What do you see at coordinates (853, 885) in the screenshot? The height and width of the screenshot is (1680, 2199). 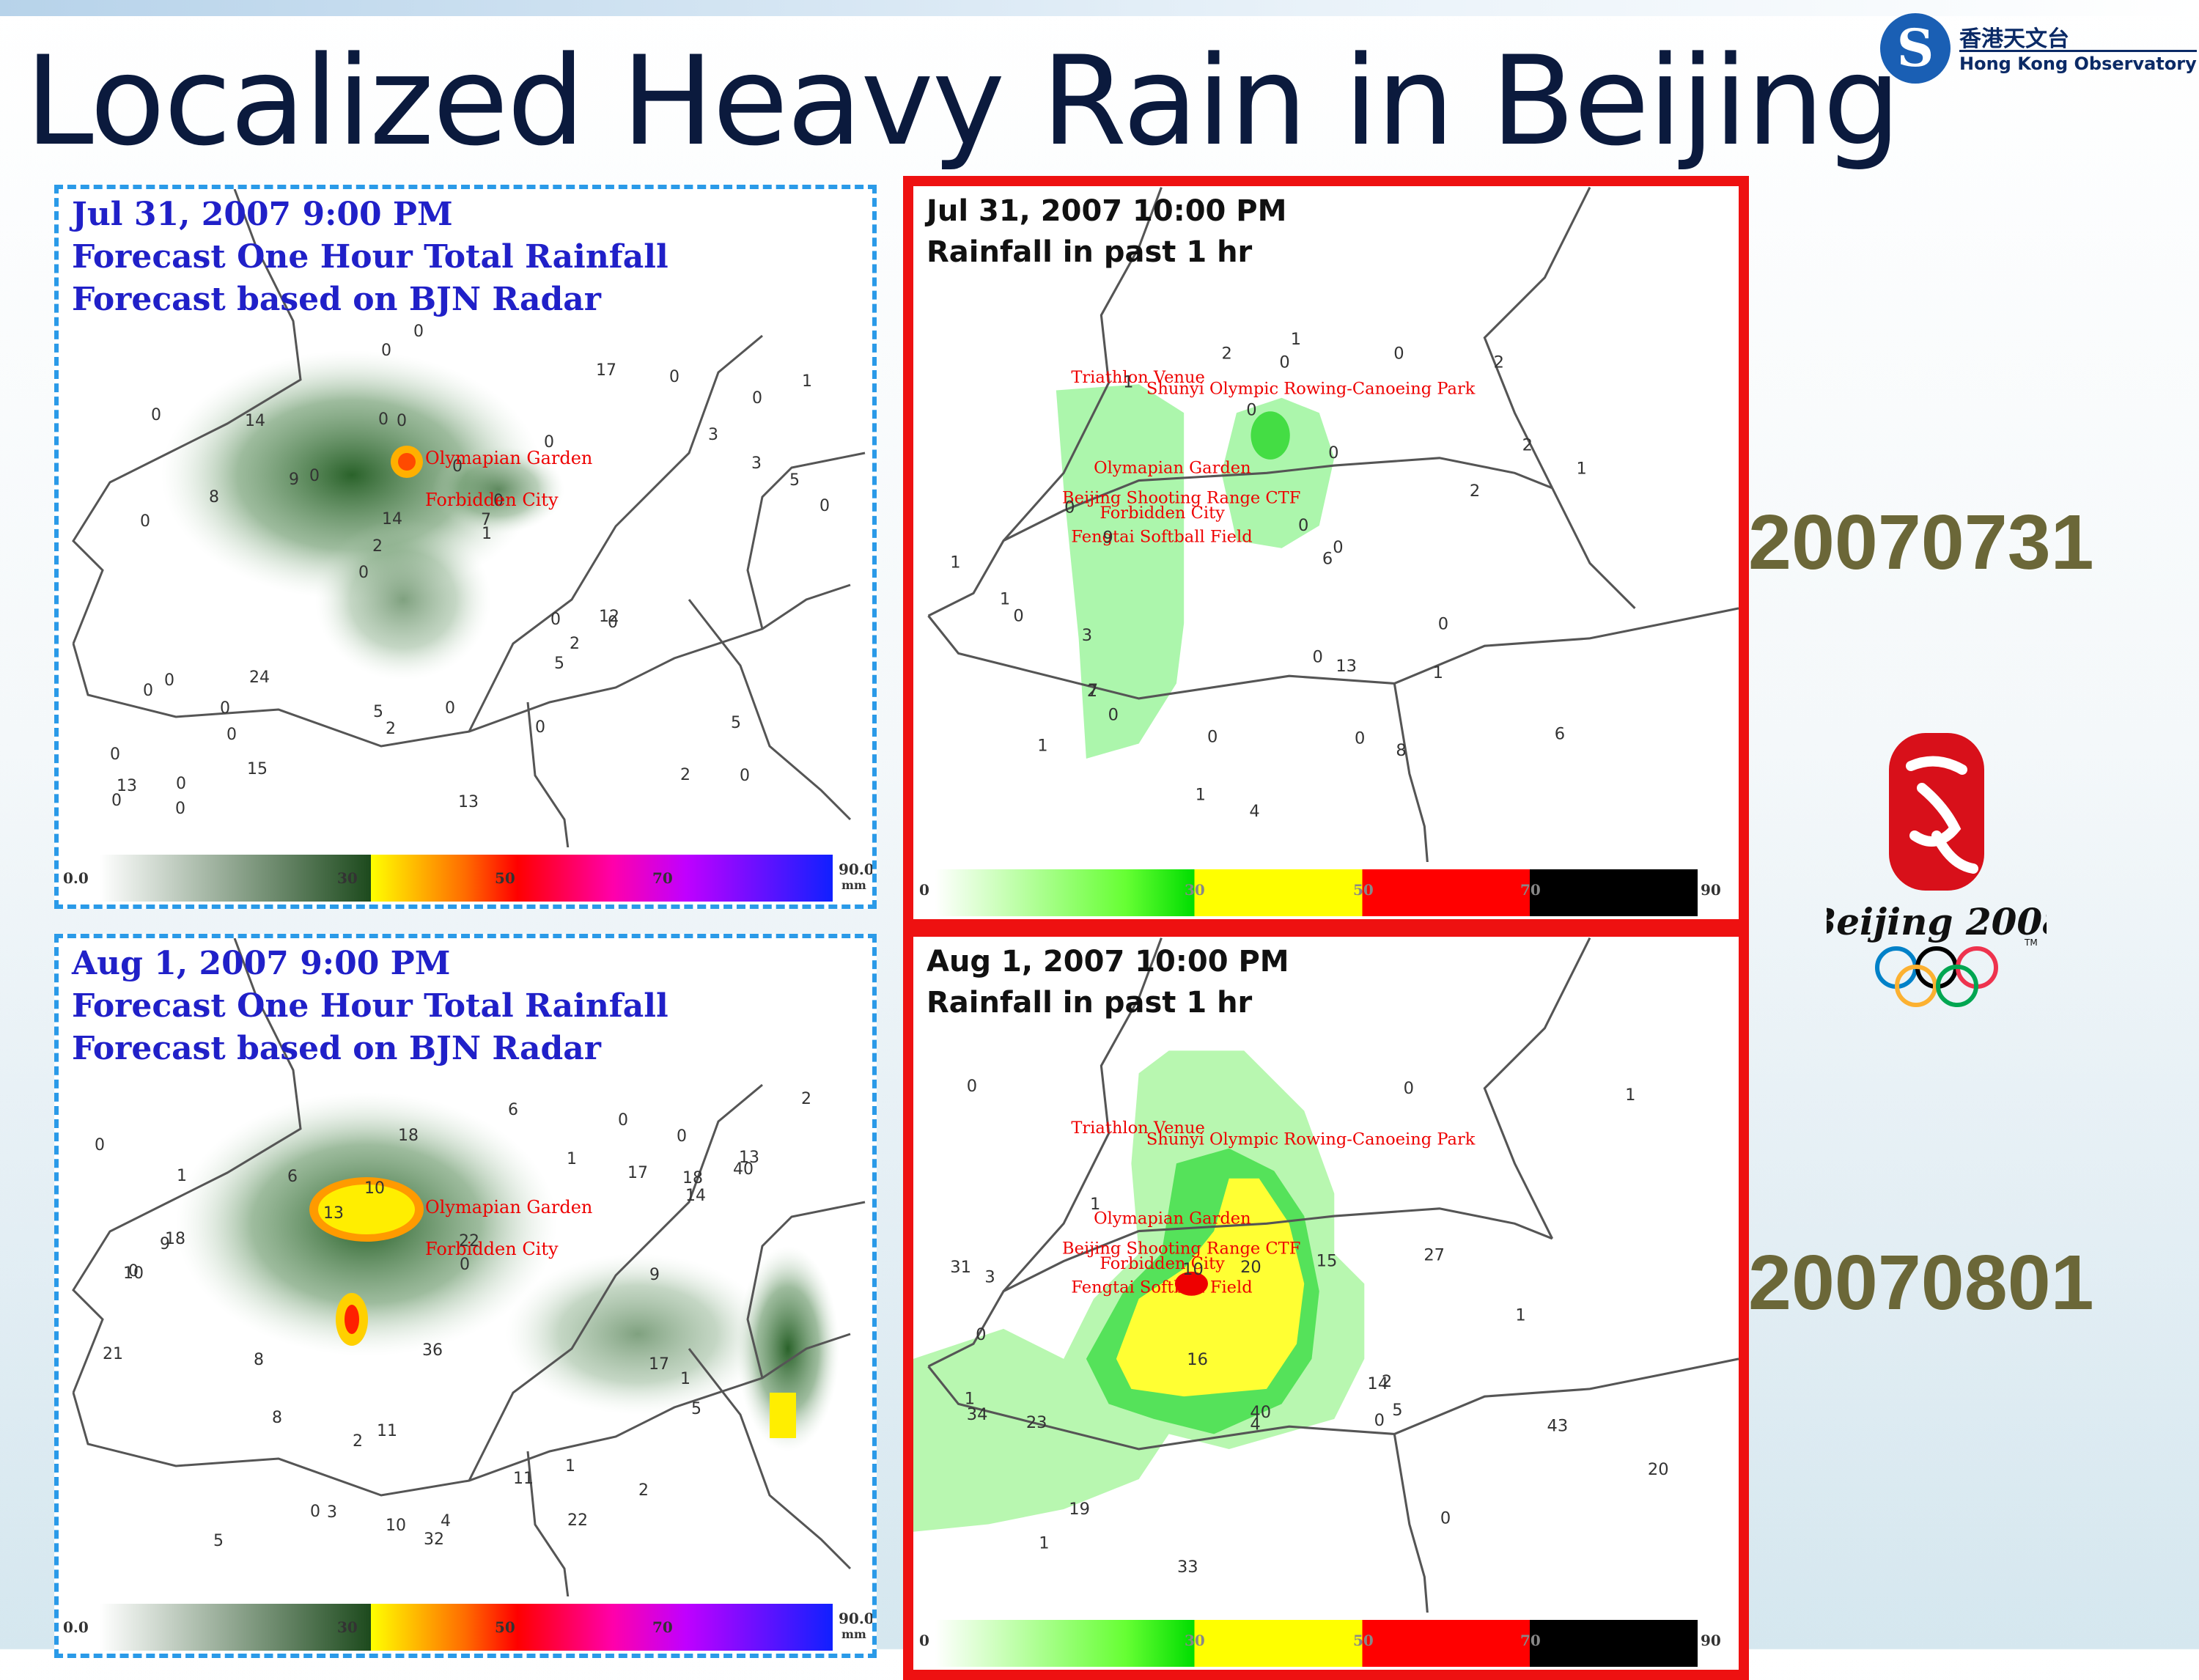 I see `scale-unit: mm` at bounding box center [853, 885].